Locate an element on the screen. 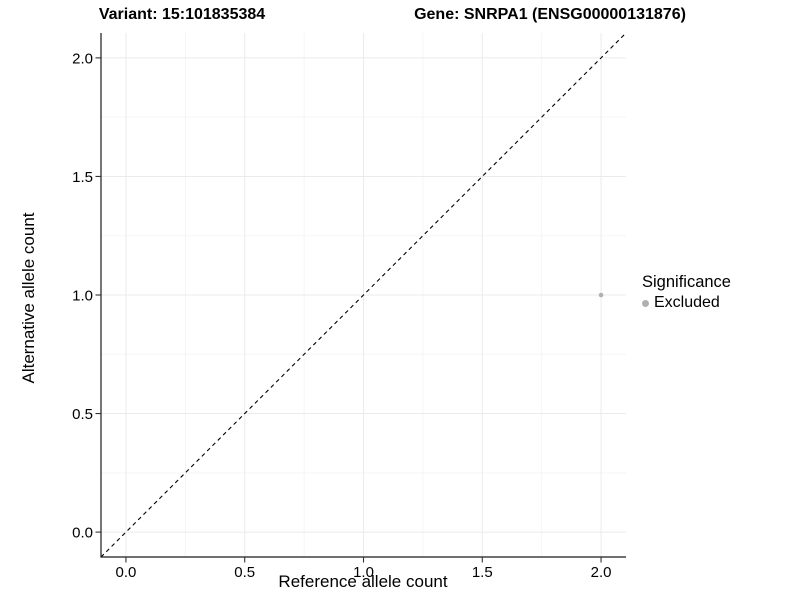  x-tick-label: 1.5 is located at coordinates (482, 572).